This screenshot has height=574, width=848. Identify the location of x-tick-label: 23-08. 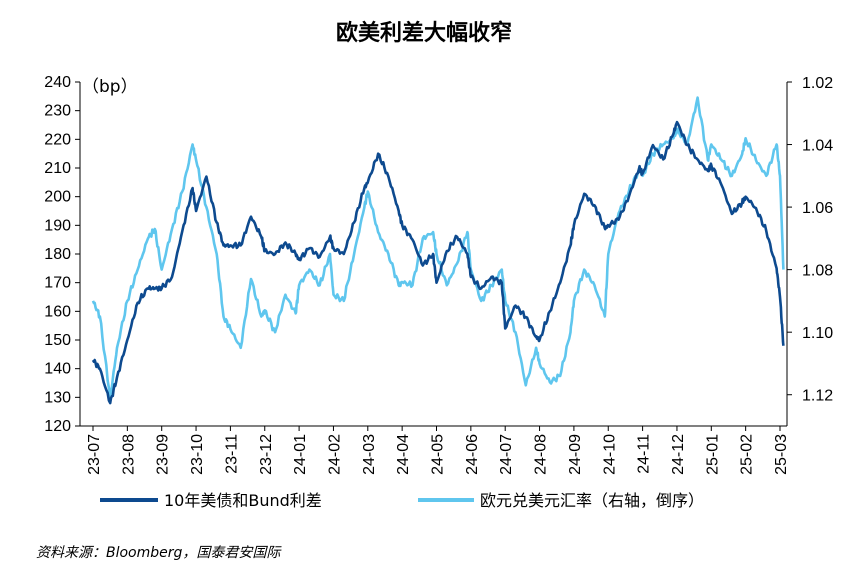
(128, 454).